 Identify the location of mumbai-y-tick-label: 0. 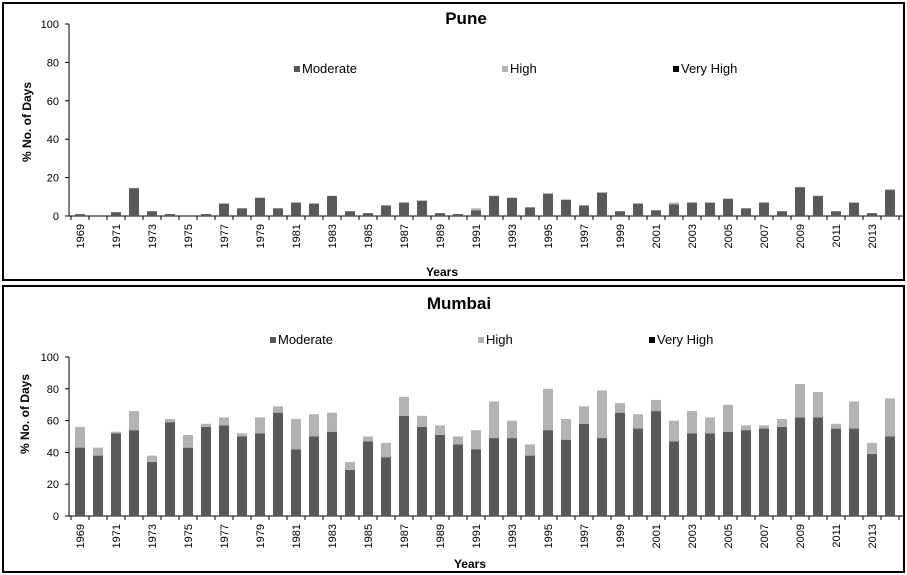
(56, 517).